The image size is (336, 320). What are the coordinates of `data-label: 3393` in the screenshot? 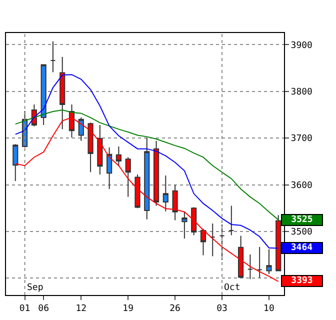 It's located at (302, 281).